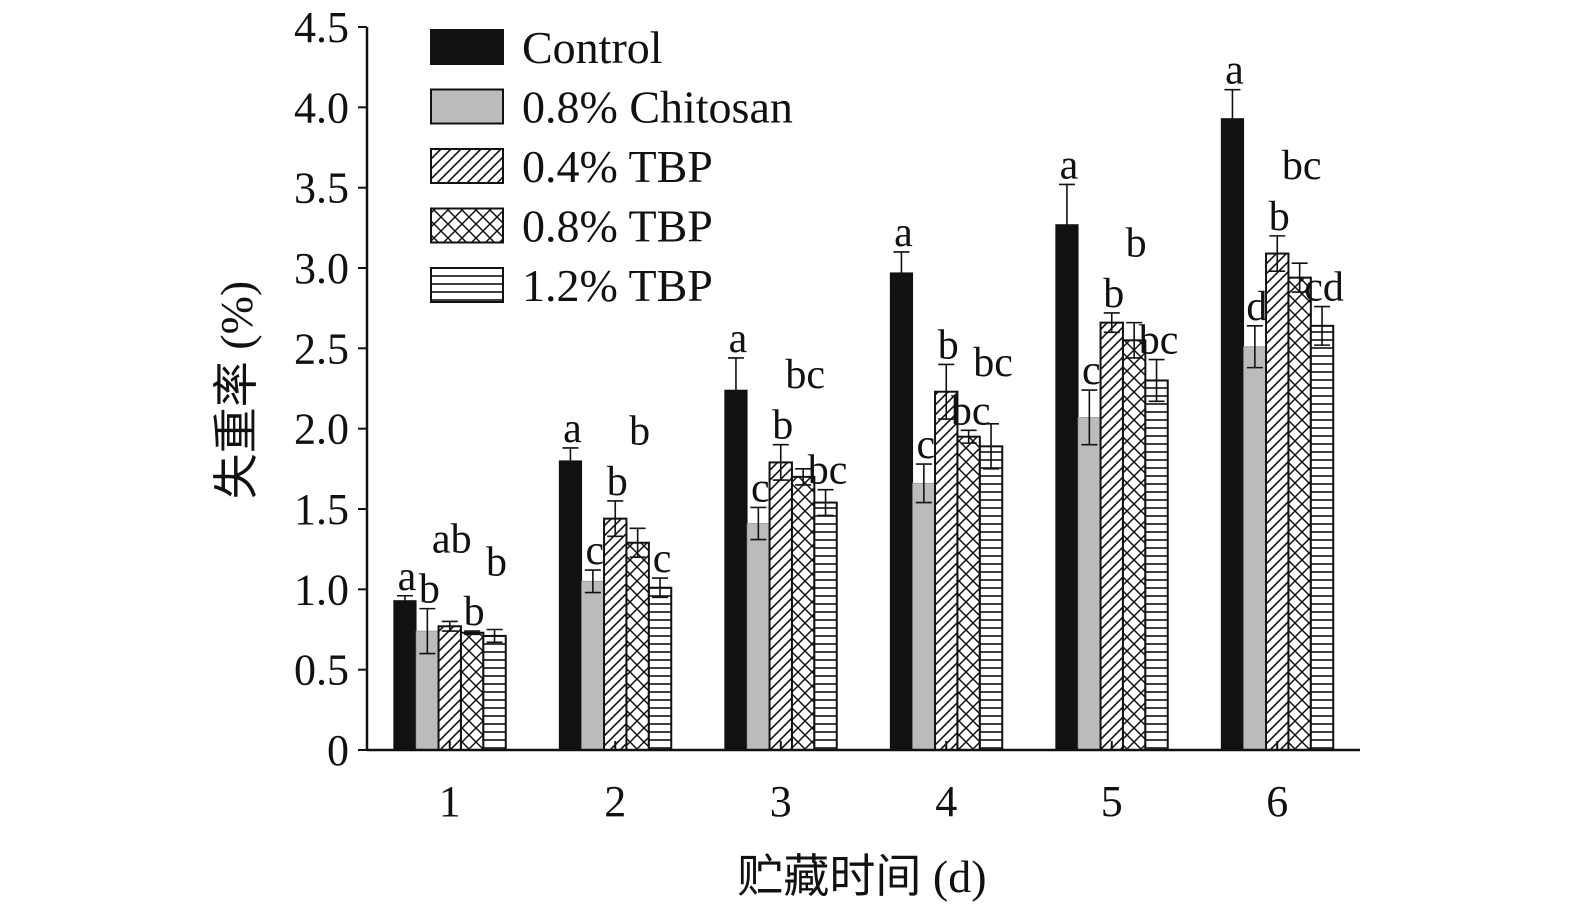 Image resolution: width=1575 pixels, height=912 pixels. What do you see at coordinates (321, 27) in the screenshot?
I see `y-tick-label: 4.5` at bounding box center [321, 27].